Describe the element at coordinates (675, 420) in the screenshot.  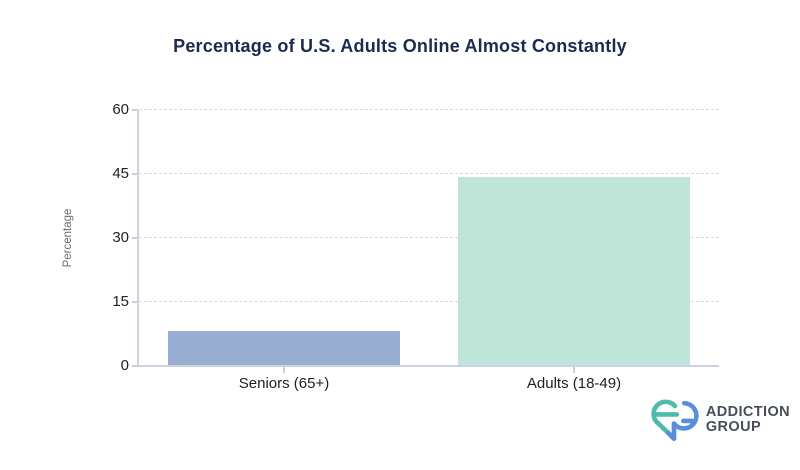
I see `heart-monogram-icon` at that location.